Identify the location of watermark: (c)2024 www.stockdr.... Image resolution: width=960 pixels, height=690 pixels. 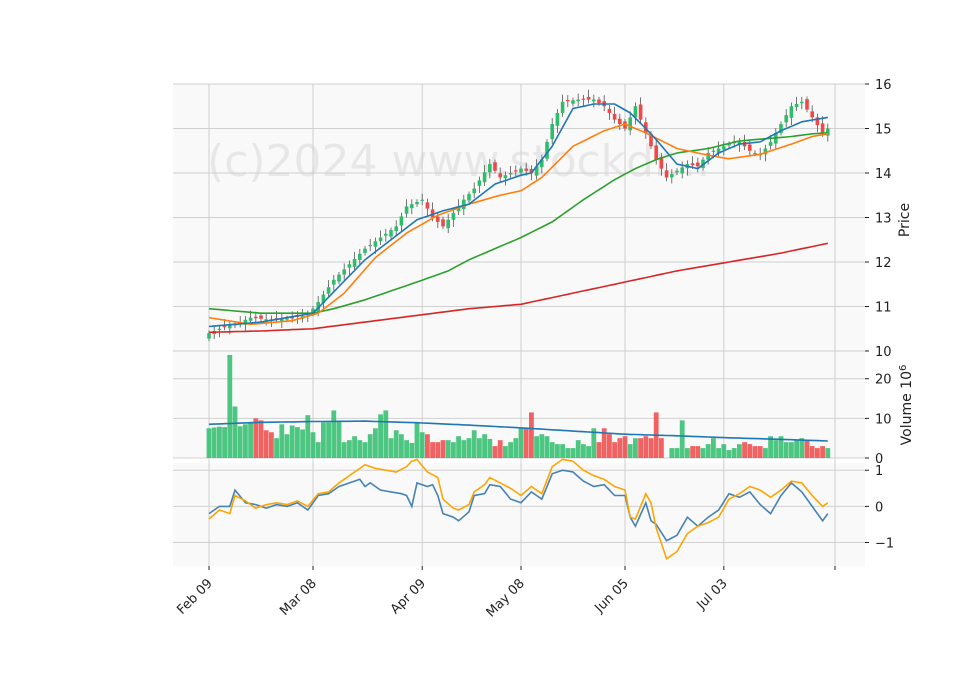
(458, 161).